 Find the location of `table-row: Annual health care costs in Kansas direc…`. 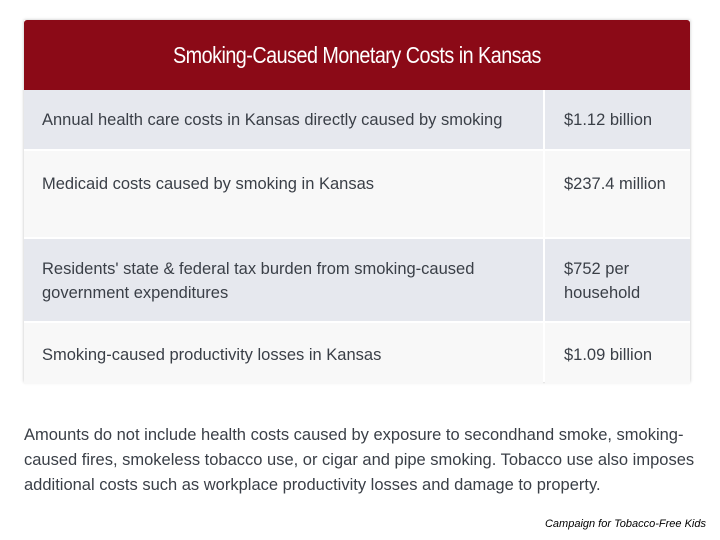

table-row: Annual health care costs in Kansas direc… is located at coordinates (357, 119).